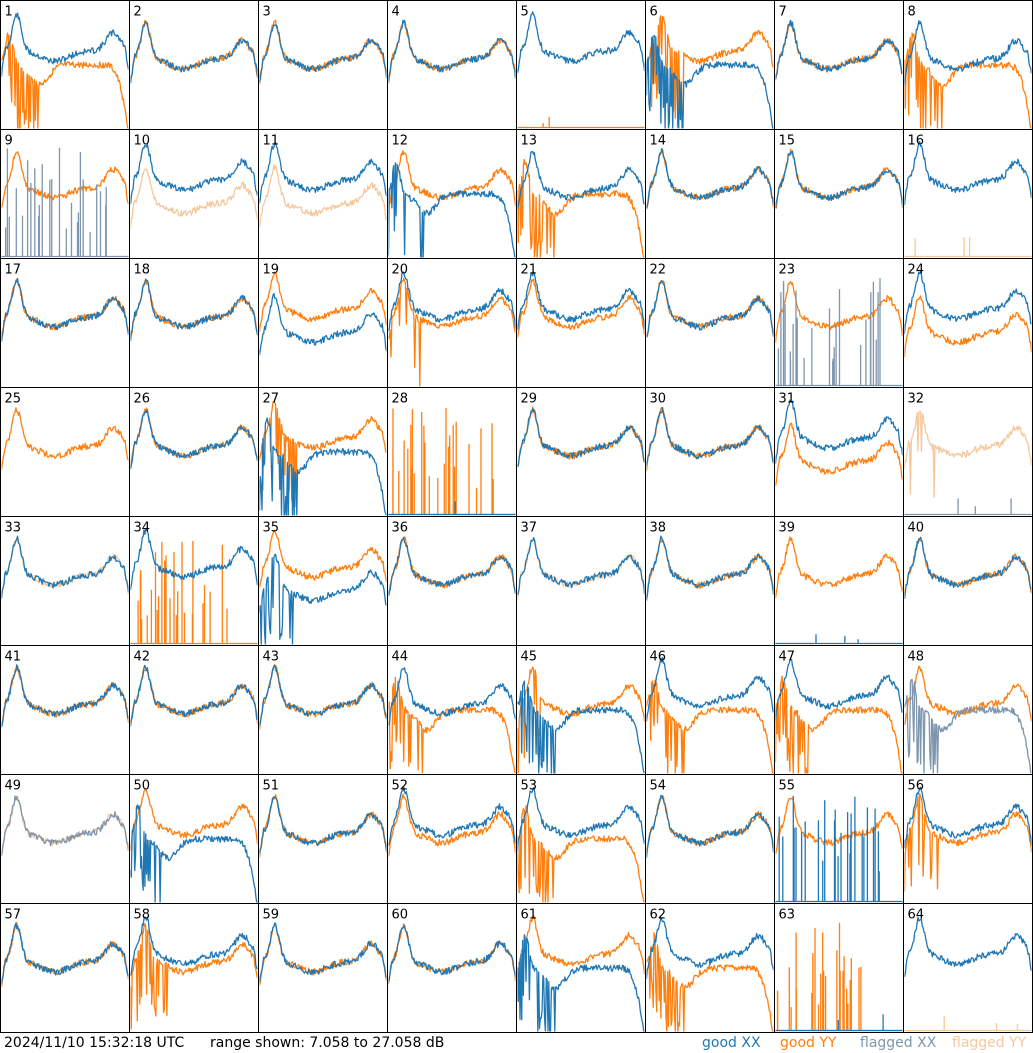 This screenshot has width=1033, height=1053. Describe the element at coordinates (581, 194) in the screenshot. I see `panel-13: 13` at that location.